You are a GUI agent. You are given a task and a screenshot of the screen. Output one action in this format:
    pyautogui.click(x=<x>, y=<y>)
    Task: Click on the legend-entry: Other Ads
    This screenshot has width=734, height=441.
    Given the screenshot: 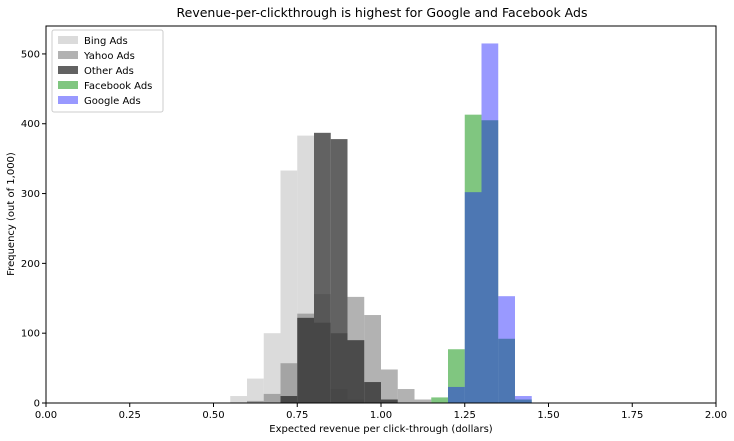 What is the action you would take?
    pyautogui.click(x=109, y=71)
    